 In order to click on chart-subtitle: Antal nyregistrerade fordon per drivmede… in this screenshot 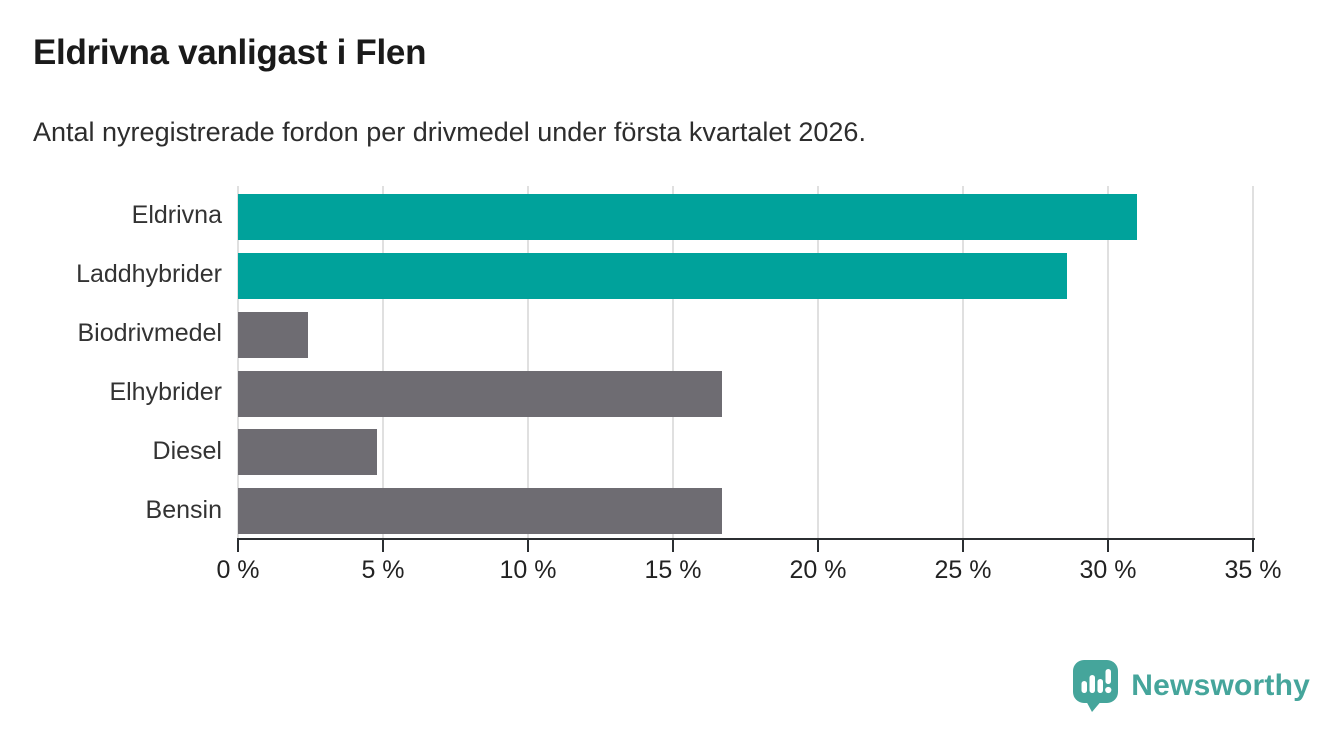, I will do `click(449, 132)`.